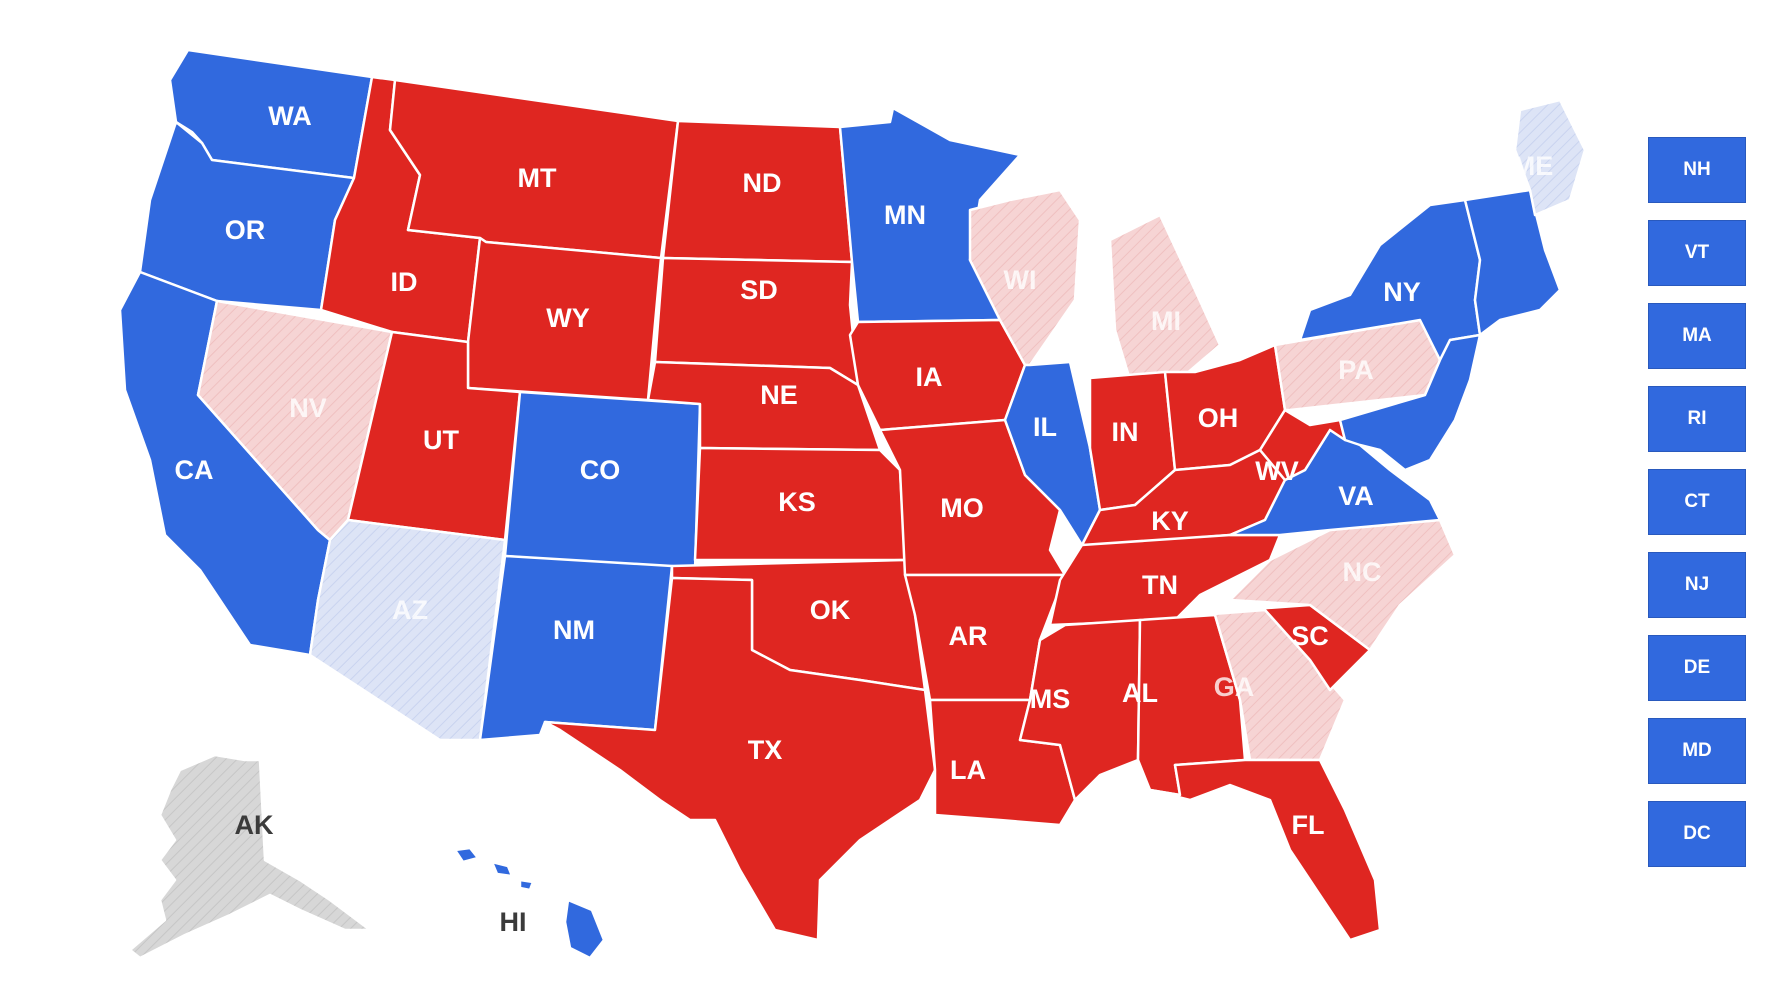 Image resolution: width=1778 pixels, height=999 pixels. Describe the element at coordinates (602, 481) in the screenshot. I see `state-co` at that location.